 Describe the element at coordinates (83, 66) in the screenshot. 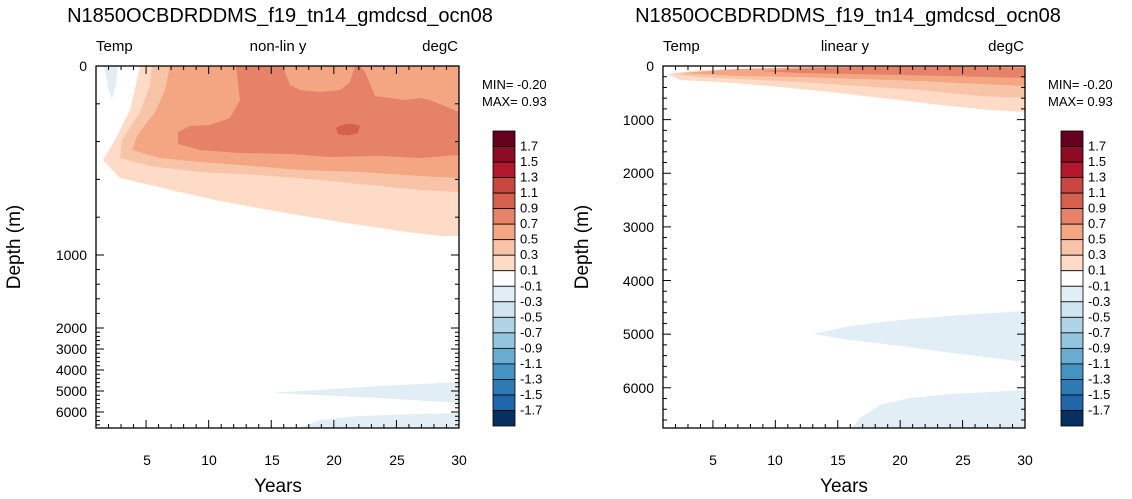

I see `left-ytick-label-0: 0` at that location.